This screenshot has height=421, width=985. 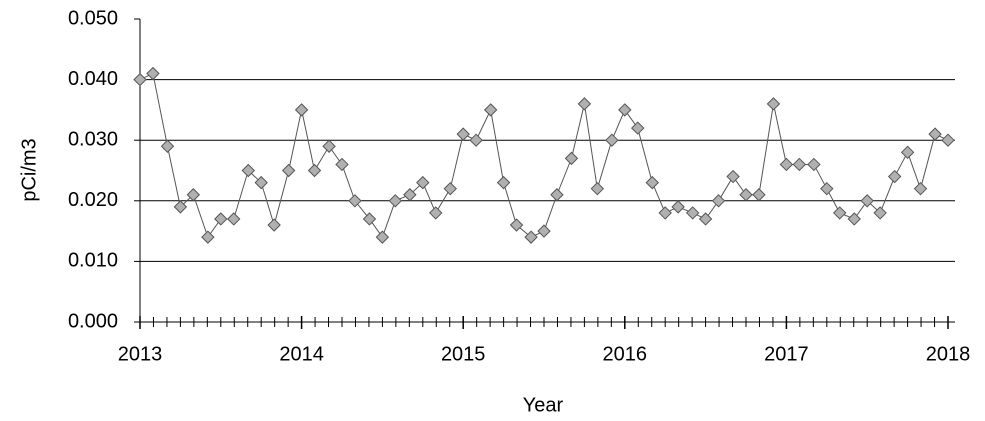 I want to click on y-tick-label: 0.000, so click(x=93, y=321).